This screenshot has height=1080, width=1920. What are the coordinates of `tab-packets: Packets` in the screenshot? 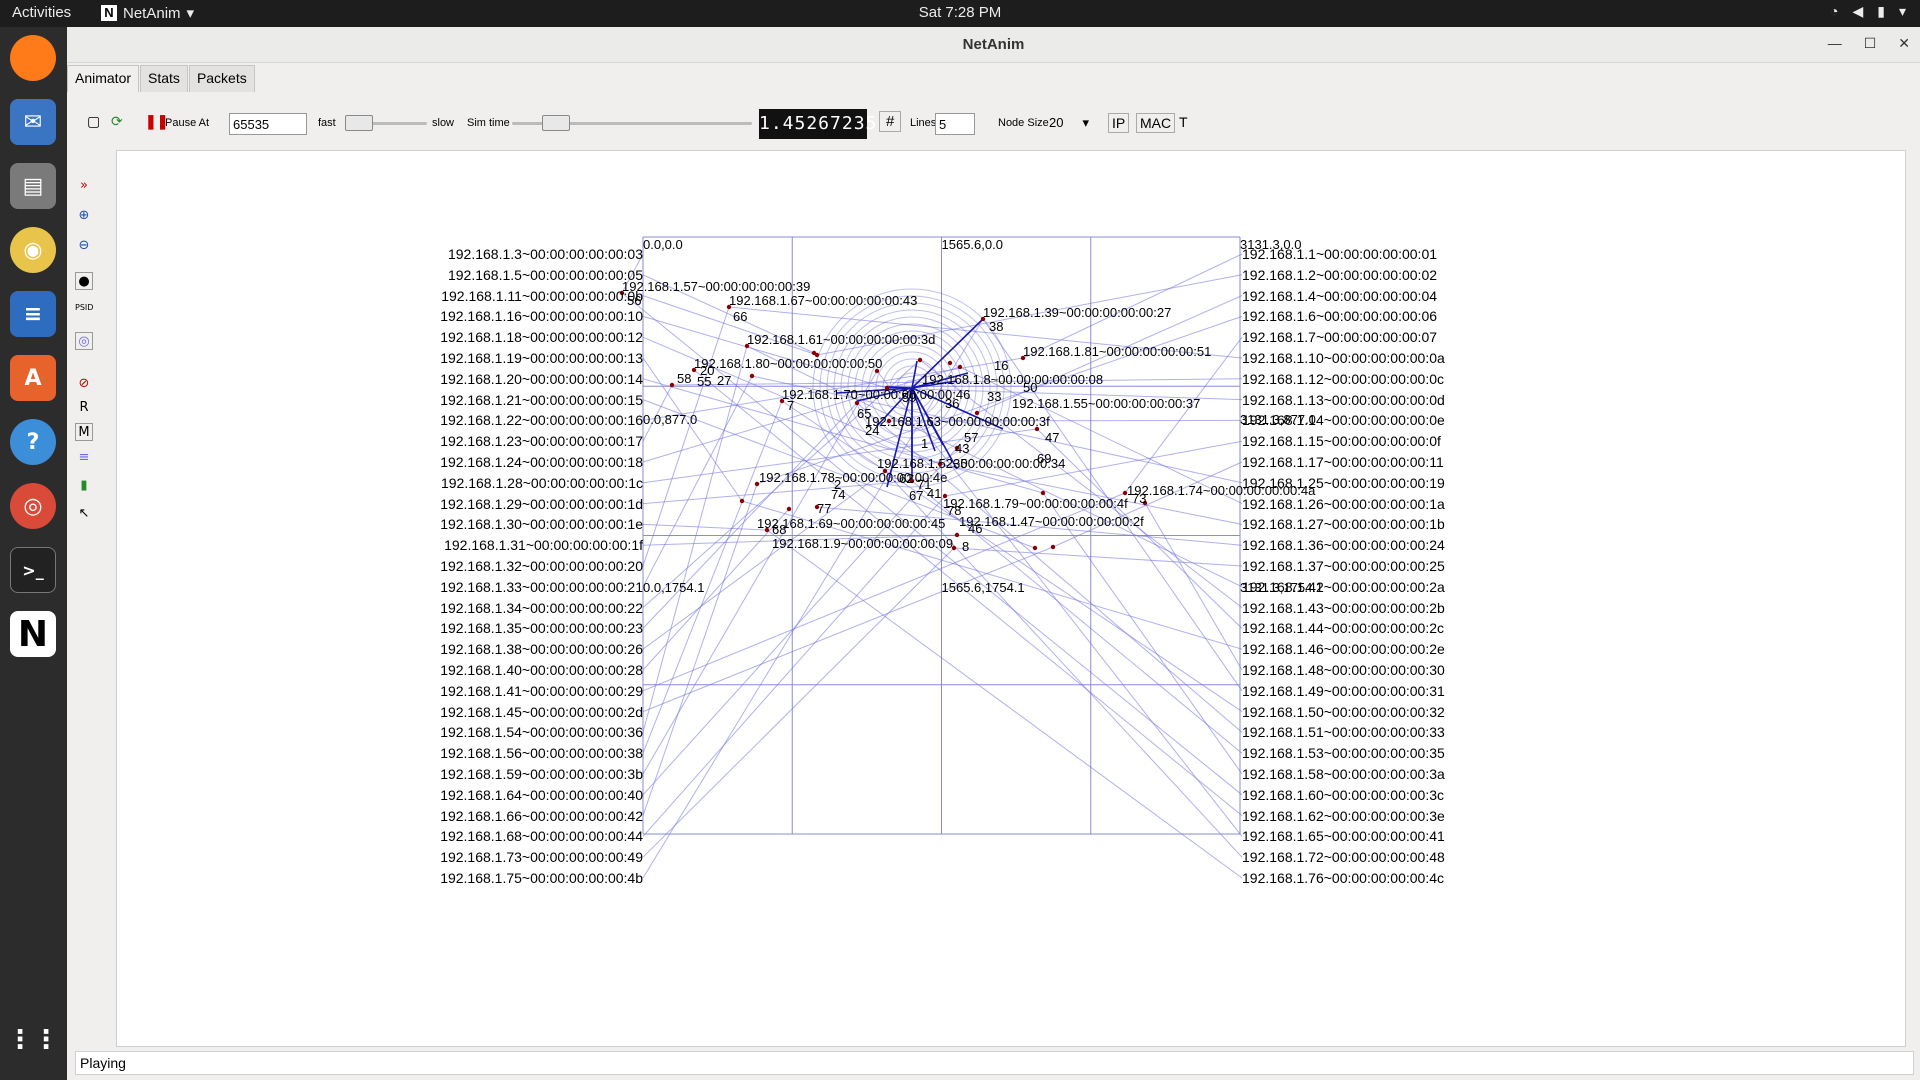 It's located at (221, 78).